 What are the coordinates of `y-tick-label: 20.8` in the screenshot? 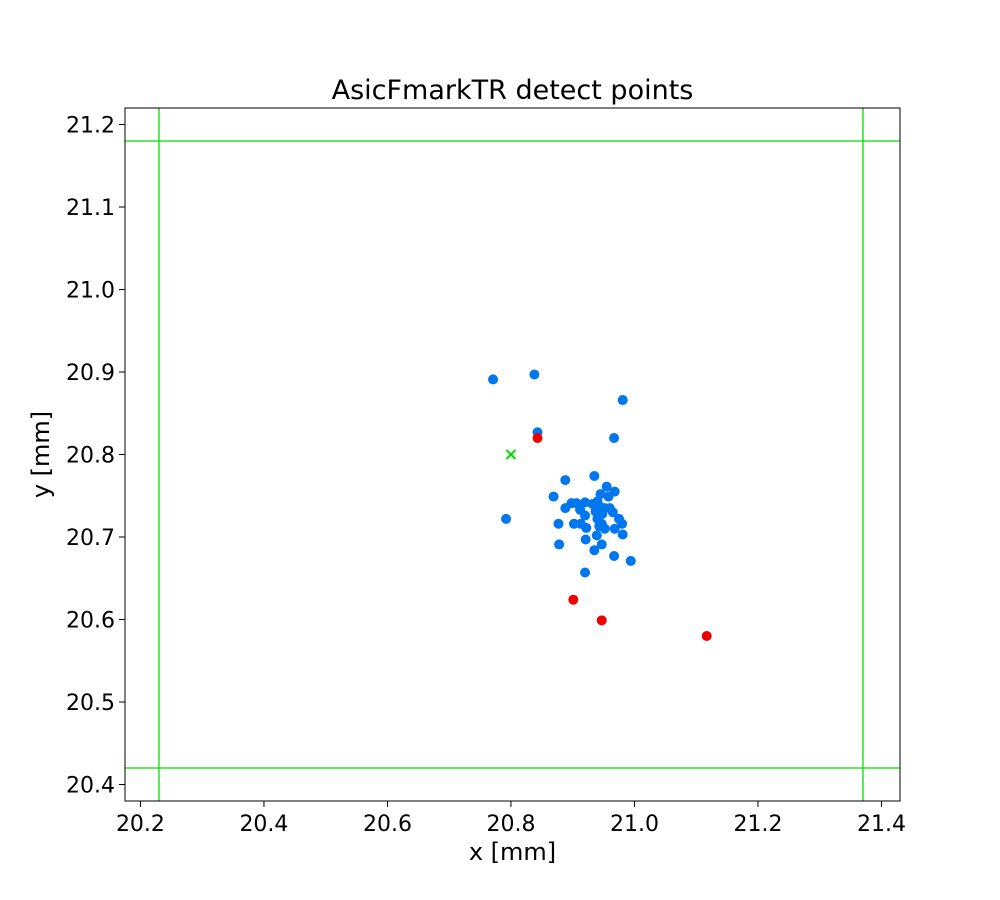 It's located at (90, 456).